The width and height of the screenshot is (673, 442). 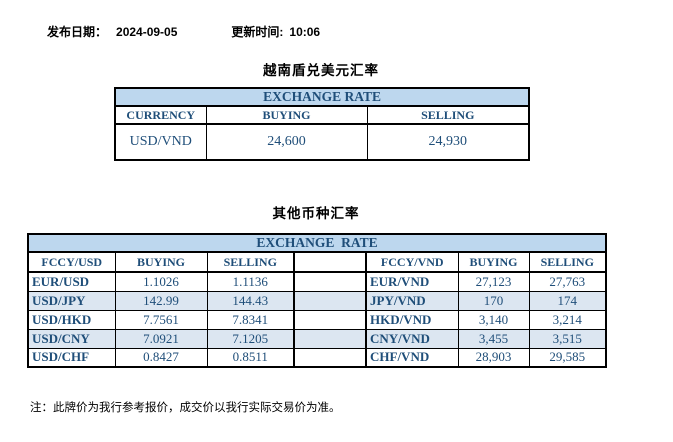 What do you see at coordinates (160, 115) in the screenshot?
I see `currency-column-header: CURRENCY` at bounding box center [160, 115].